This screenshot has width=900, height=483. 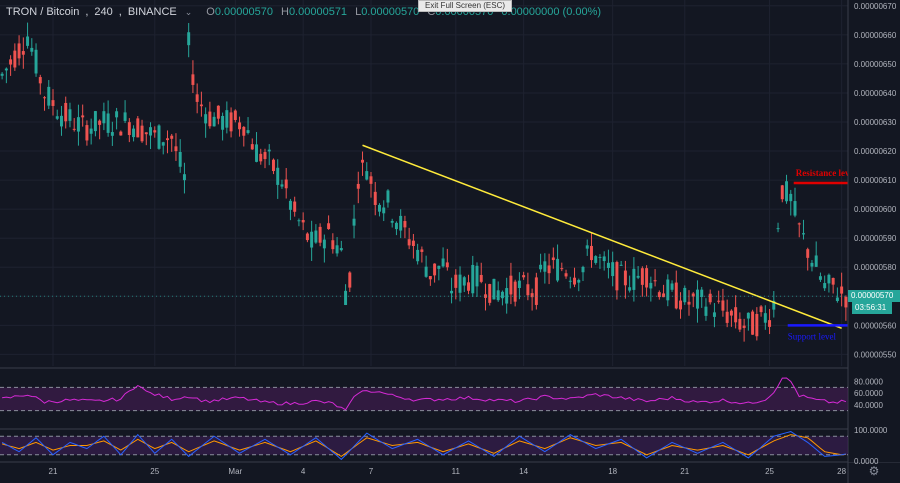 I want to click on ohlc-high: H0.00000571, so click(x=314, y=12).